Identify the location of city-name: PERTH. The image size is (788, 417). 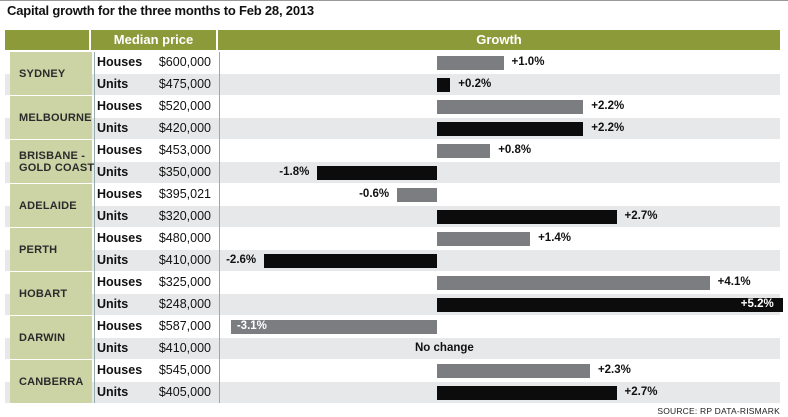
(38, 250).